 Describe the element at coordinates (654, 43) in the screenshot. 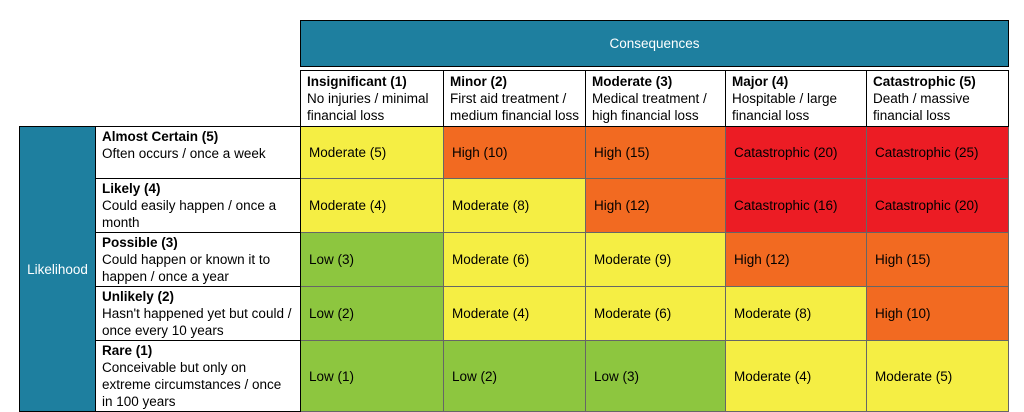

I see `consequences-header: Consequences` at that location.